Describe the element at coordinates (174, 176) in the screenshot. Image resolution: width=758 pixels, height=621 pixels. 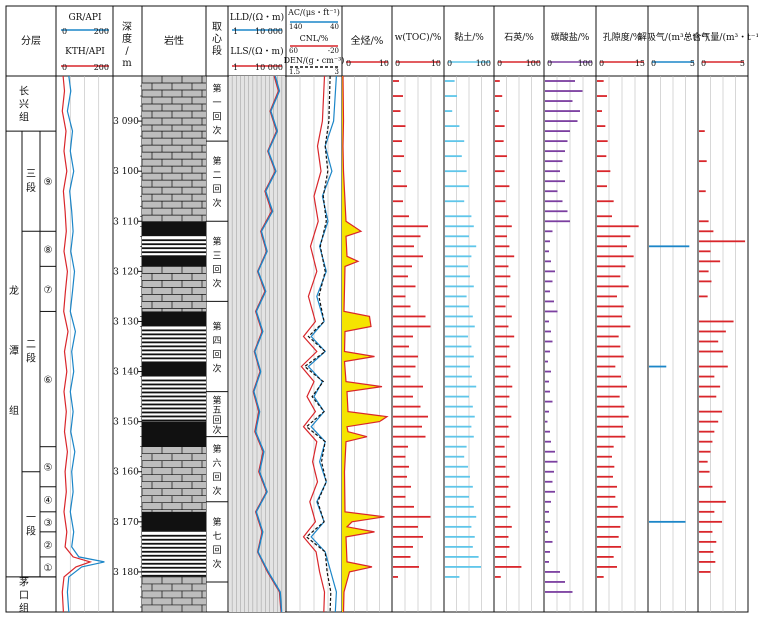
I see `lith-limestone-bed` at that location.